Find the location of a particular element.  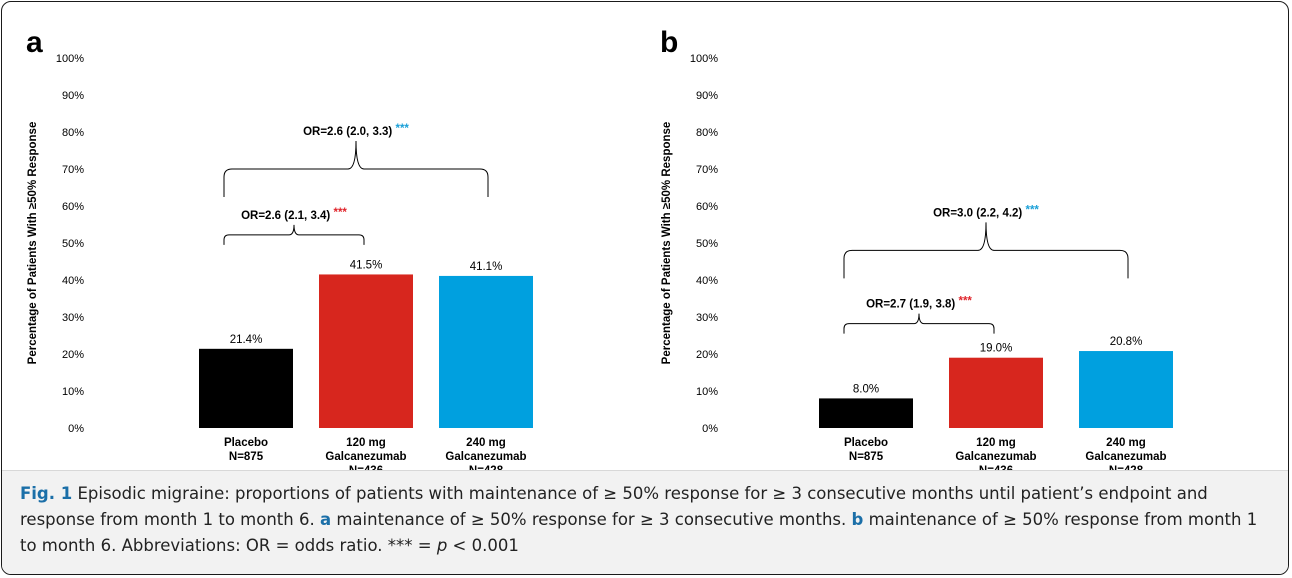

or-value: OR=2.7 (1.9, 3.8) is located at coordinates (912, 305).